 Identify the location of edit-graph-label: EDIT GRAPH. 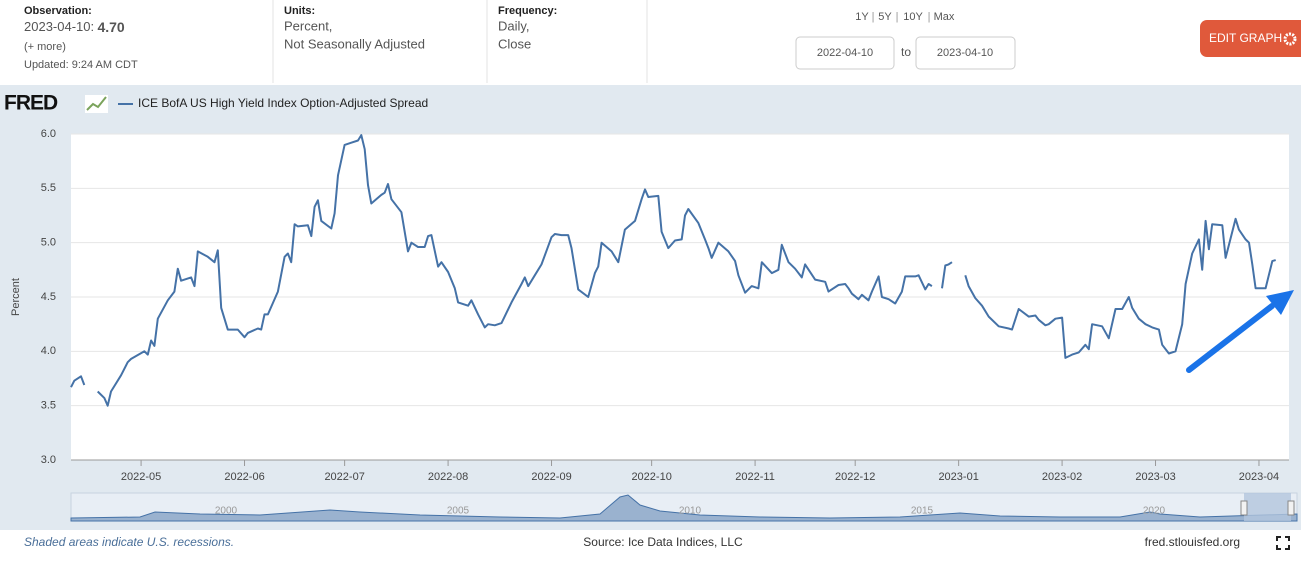
(1245, 38).